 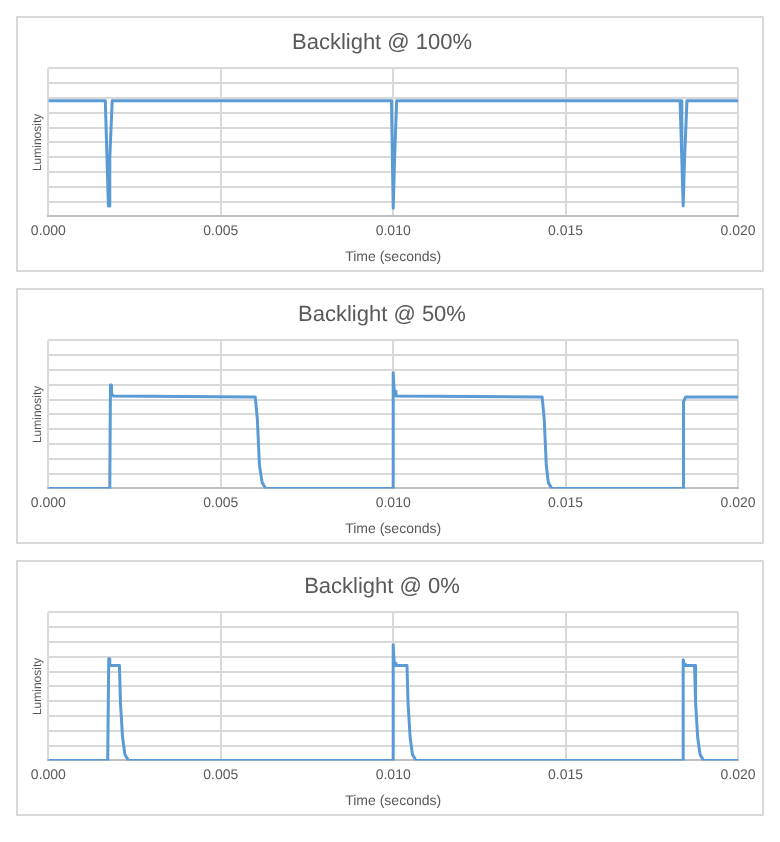 What do you see at coordinates (382, 587) in the screenshot?
I see `chart-title: Backlight @ 0%` at bounding box center [382, 587].